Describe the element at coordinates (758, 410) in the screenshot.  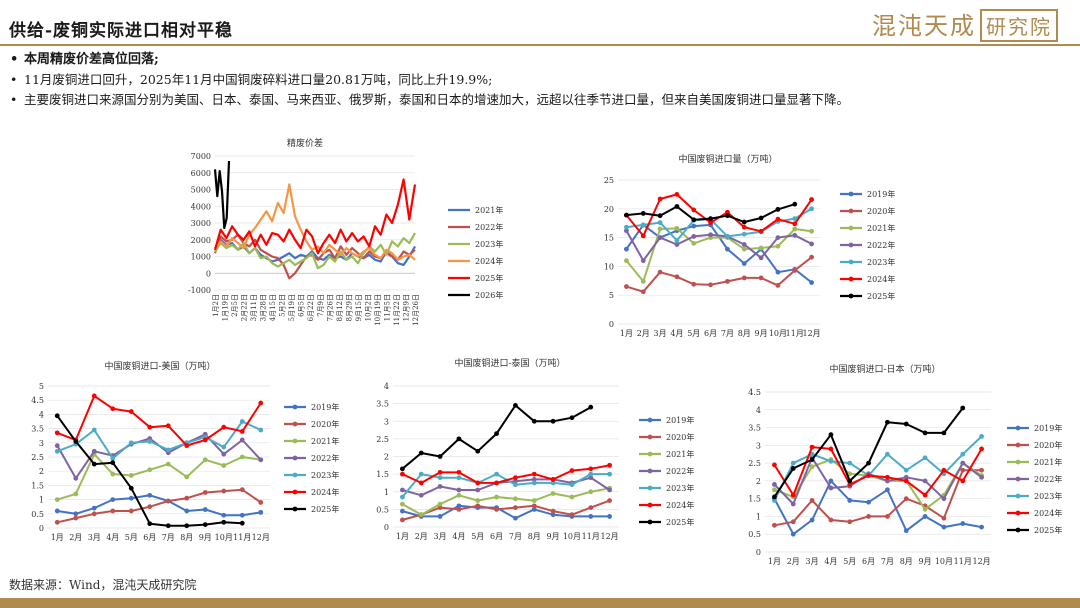
I see `y-tick-label: 4` at that location.